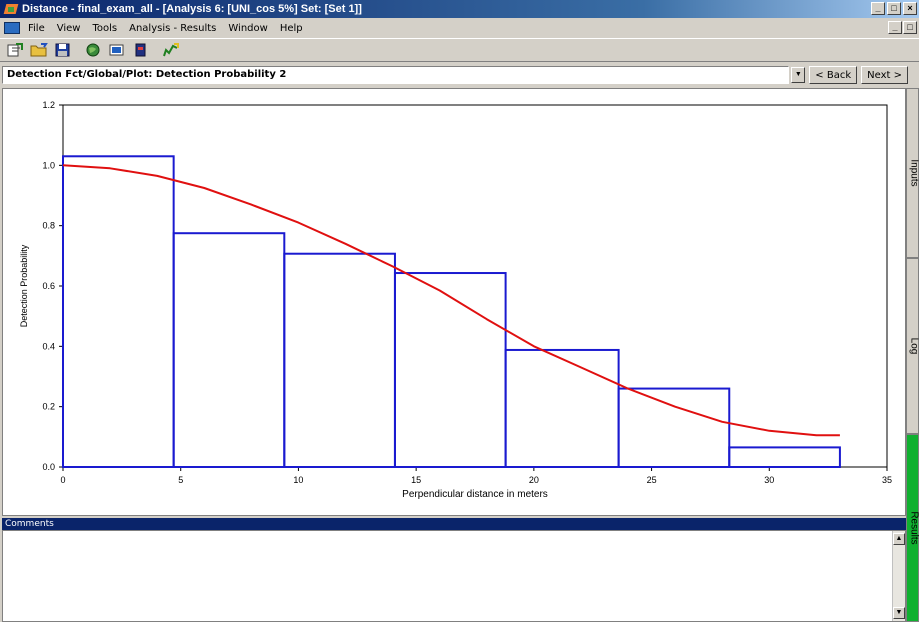 This screenshot has height=622, width=919. I want to click on comments-textarea: ▲ ▼, so click(454, 576).